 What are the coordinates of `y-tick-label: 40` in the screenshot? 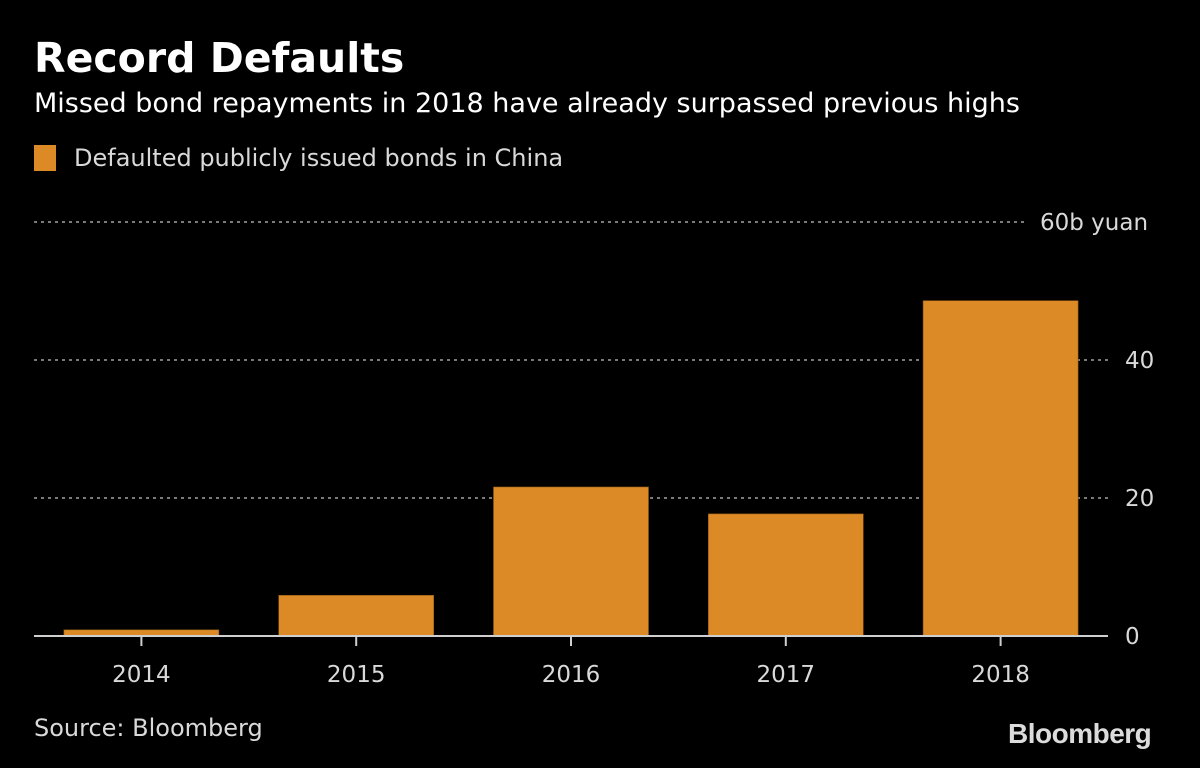 It's located at (1139, 361).